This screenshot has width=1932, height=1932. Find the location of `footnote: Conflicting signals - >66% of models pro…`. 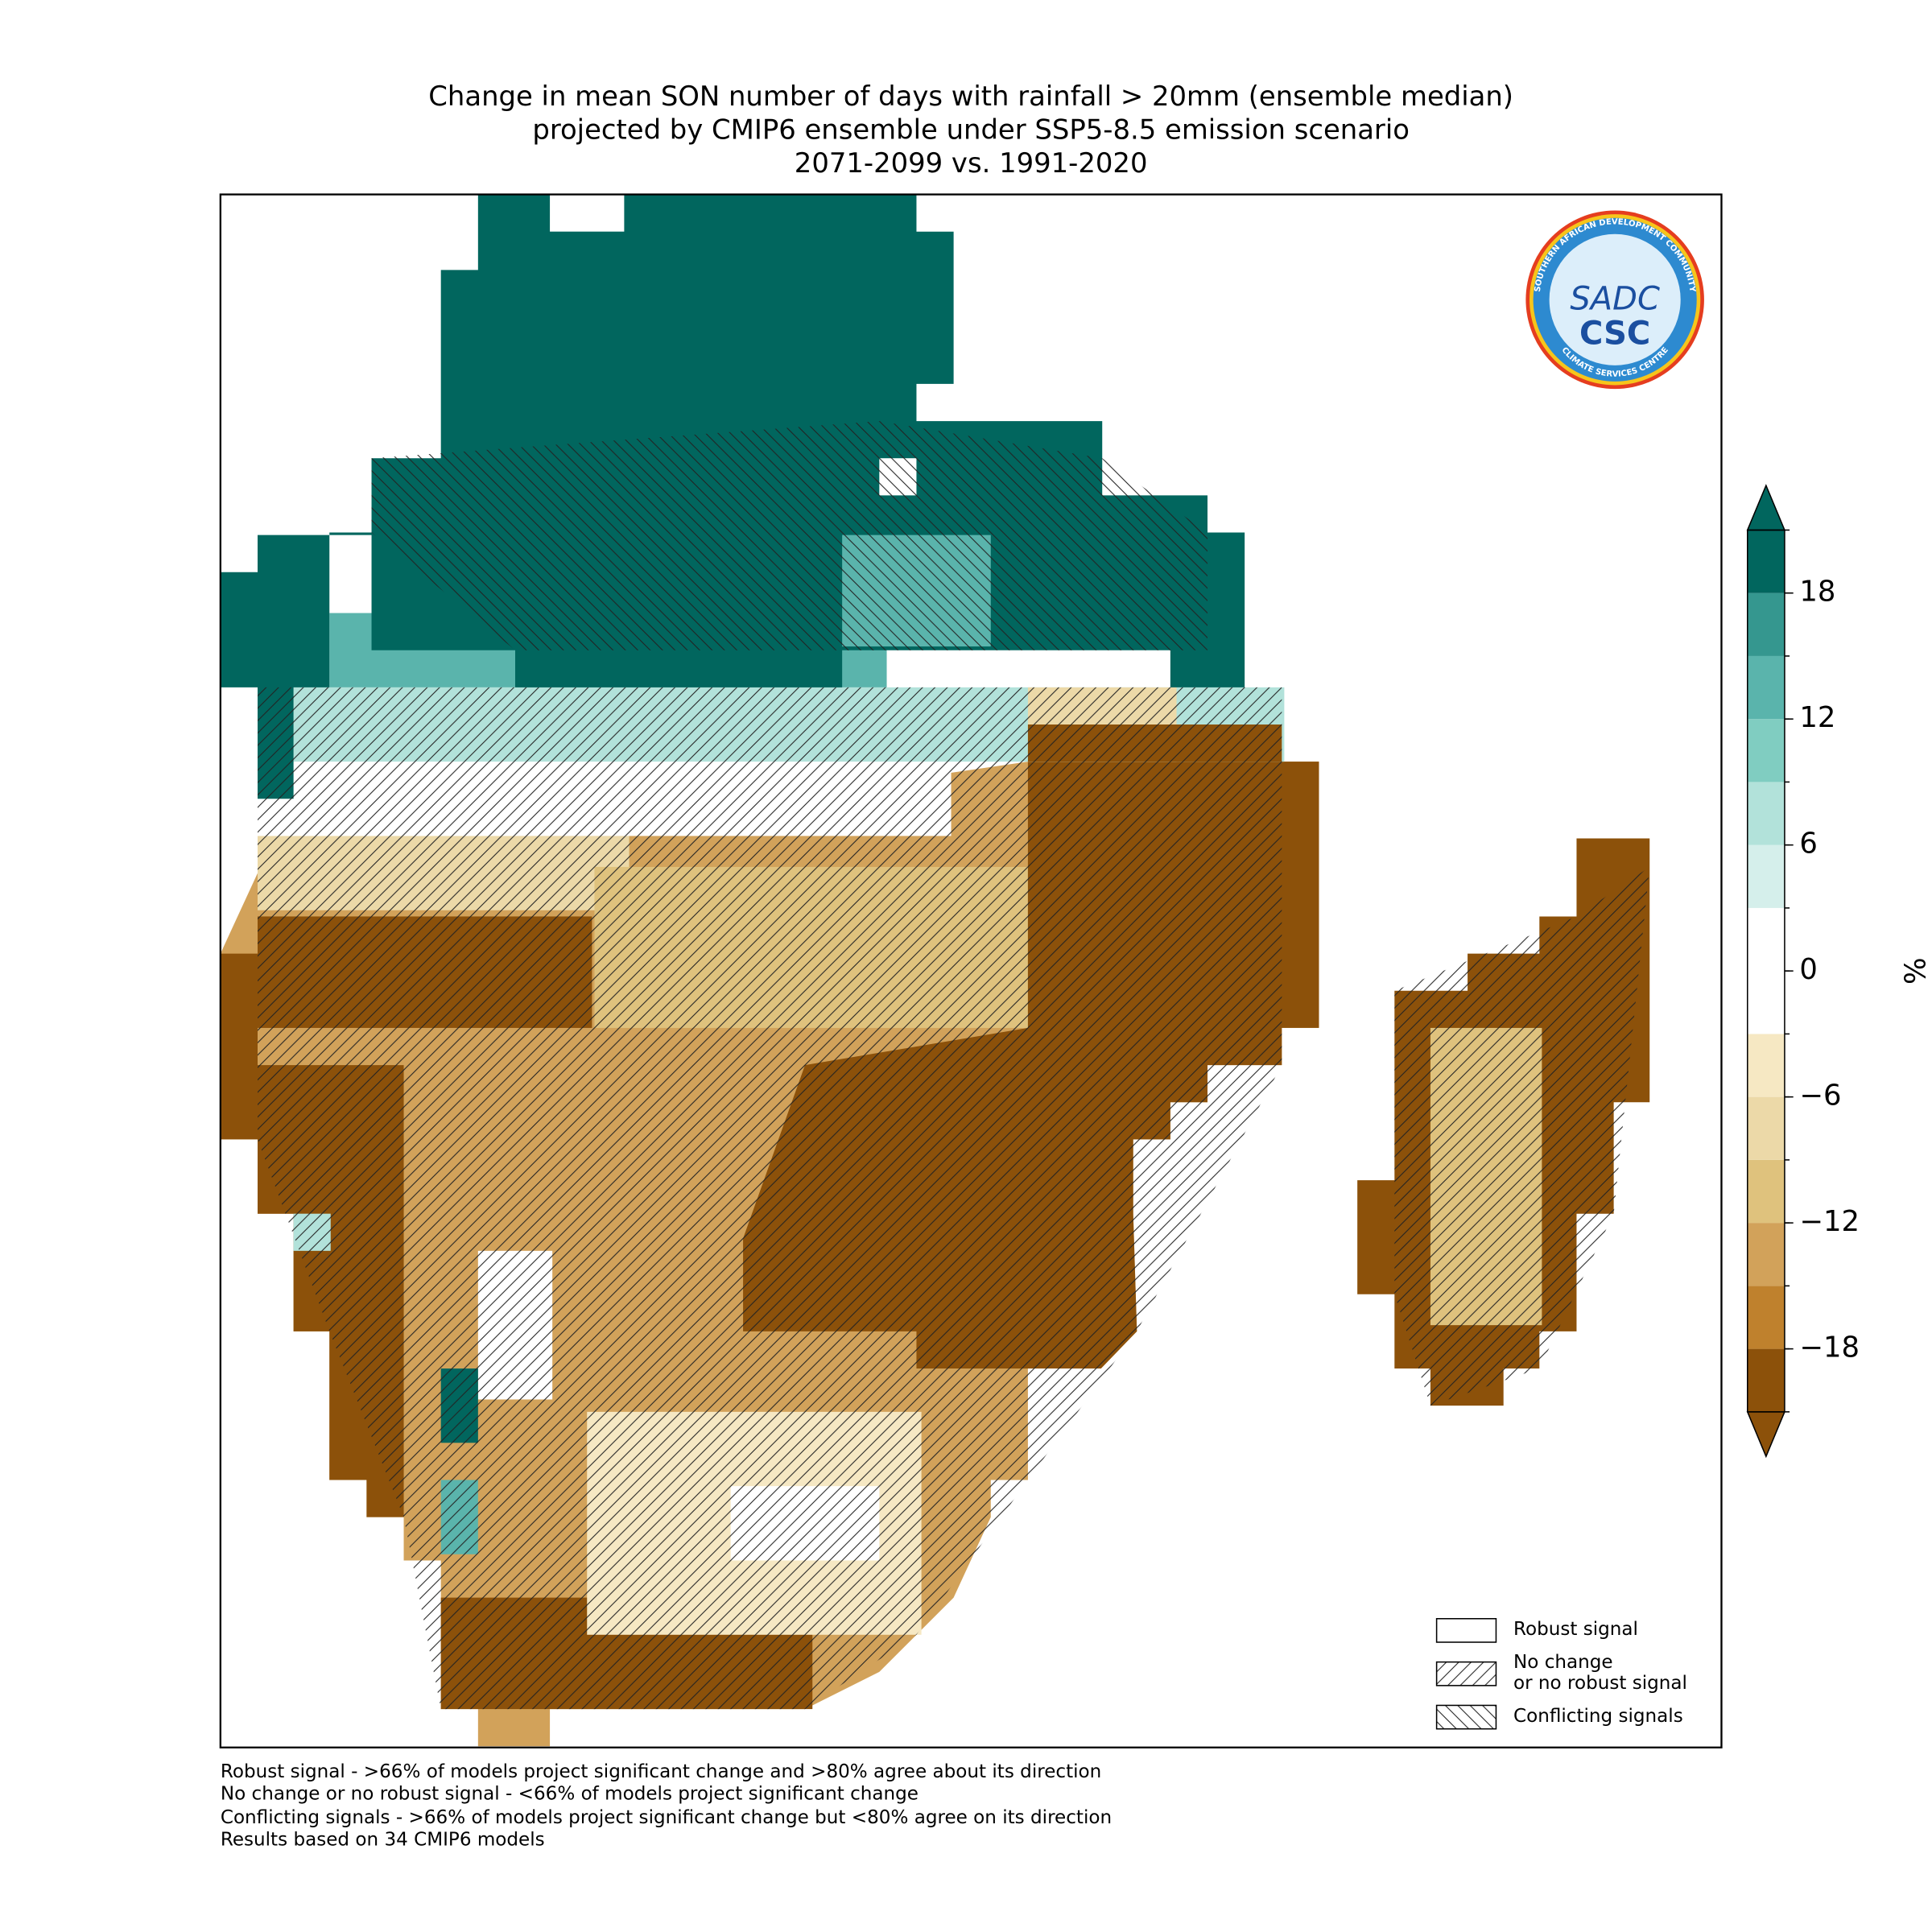

footnote: Conflicting signals - >66% of models pro… is located at coordinates (666, 1817).